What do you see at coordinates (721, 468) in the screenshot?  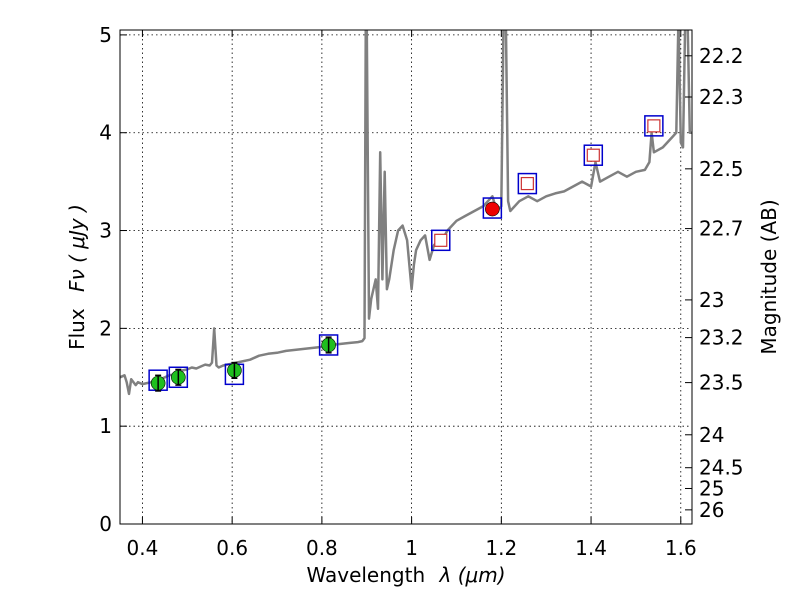 I see `y2-tick-label: 24.5` at bounding box center [721, 468].